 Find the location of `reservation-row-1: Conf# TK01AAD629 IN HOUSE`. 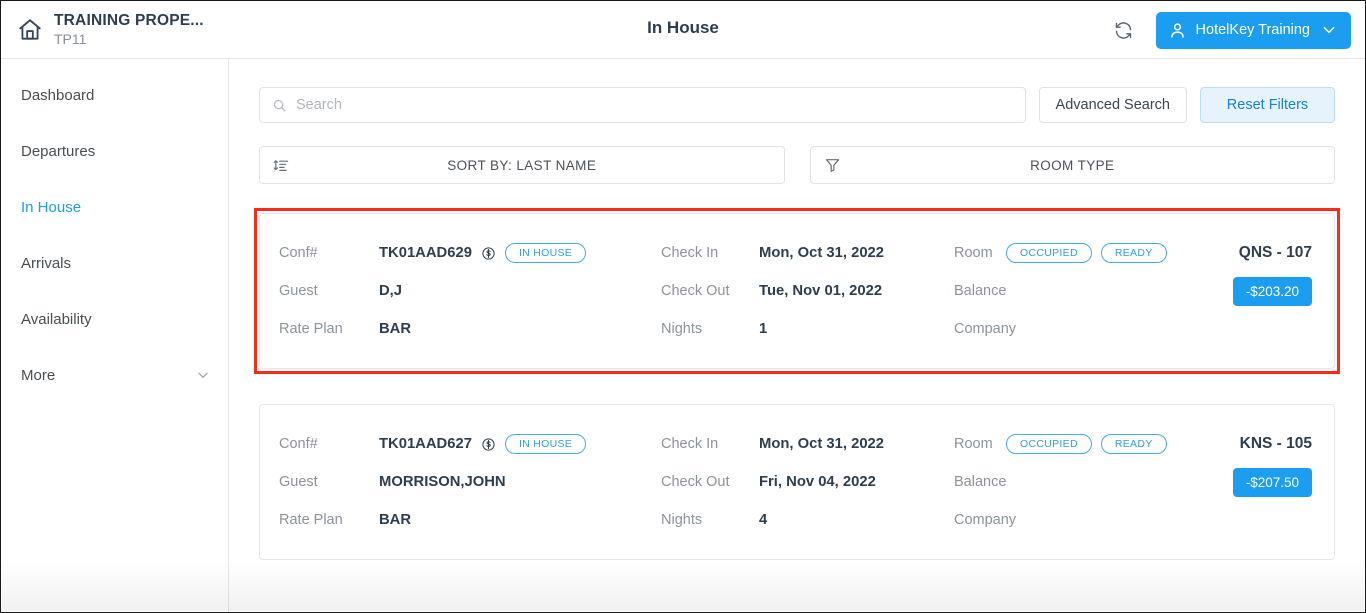

reservation-row-1: Conf# TK01AAD629 IN HOUSE is located at coordinates (795, 253).